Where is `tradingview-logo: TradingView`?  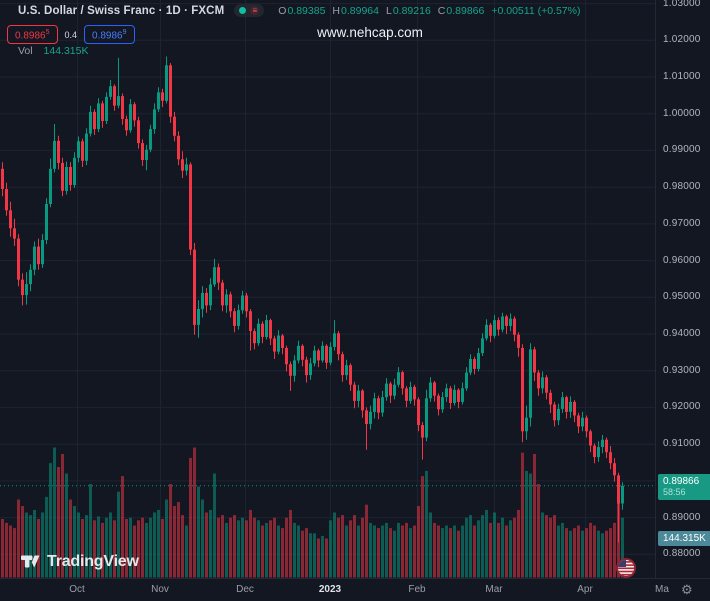
tradingview-logo: TradingView is located at coordinates (79, 561).